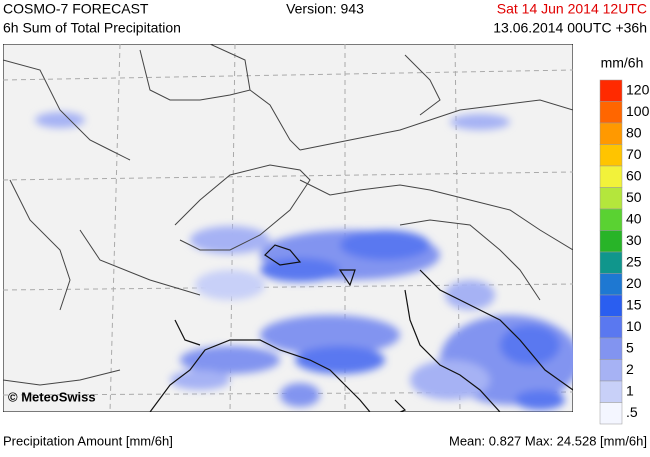 Image resolution: width=650 pixels, height=457 pixels. Describe the element at coordinates (92, 28) in the screenshot. I see `subtitle: 6h Sum of Total Precipitation` at that location.